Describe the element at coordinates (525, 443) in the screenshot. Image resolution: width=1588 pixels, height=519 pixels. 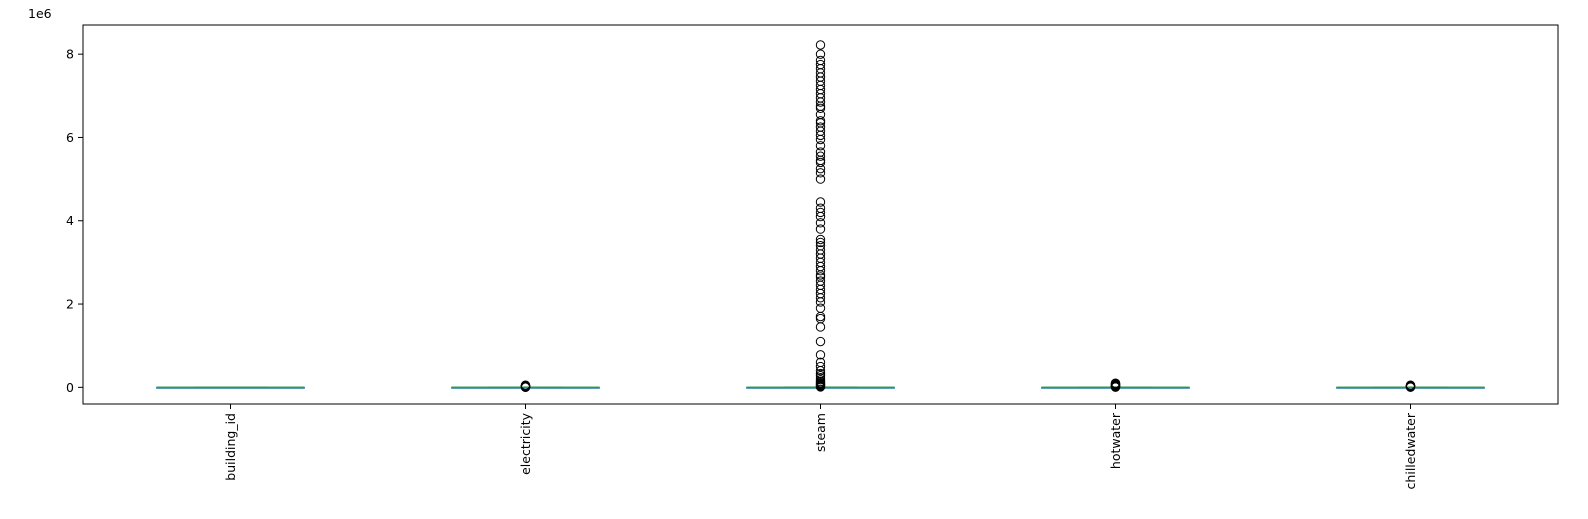
I see `x-tick-label: electricity` at that location.